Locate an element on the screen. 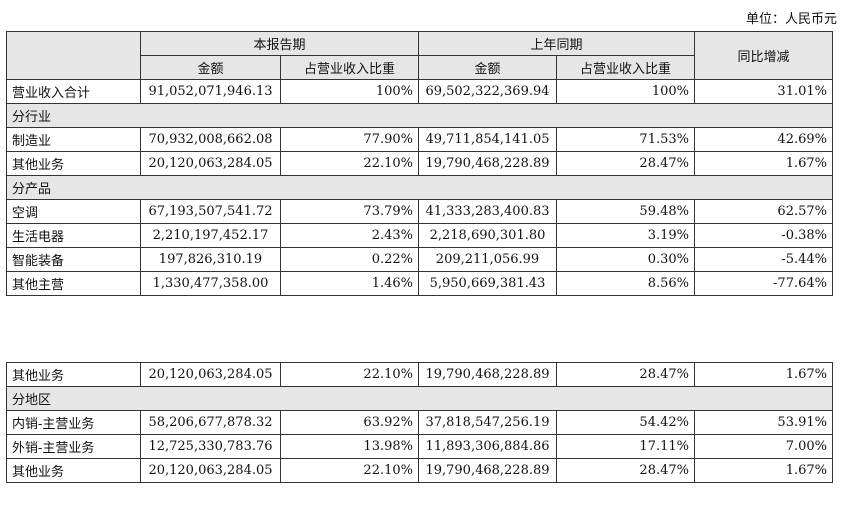 This screenshot has width=843, height=506. header-current-amount: 金额 is located at coordinates (210, 67).